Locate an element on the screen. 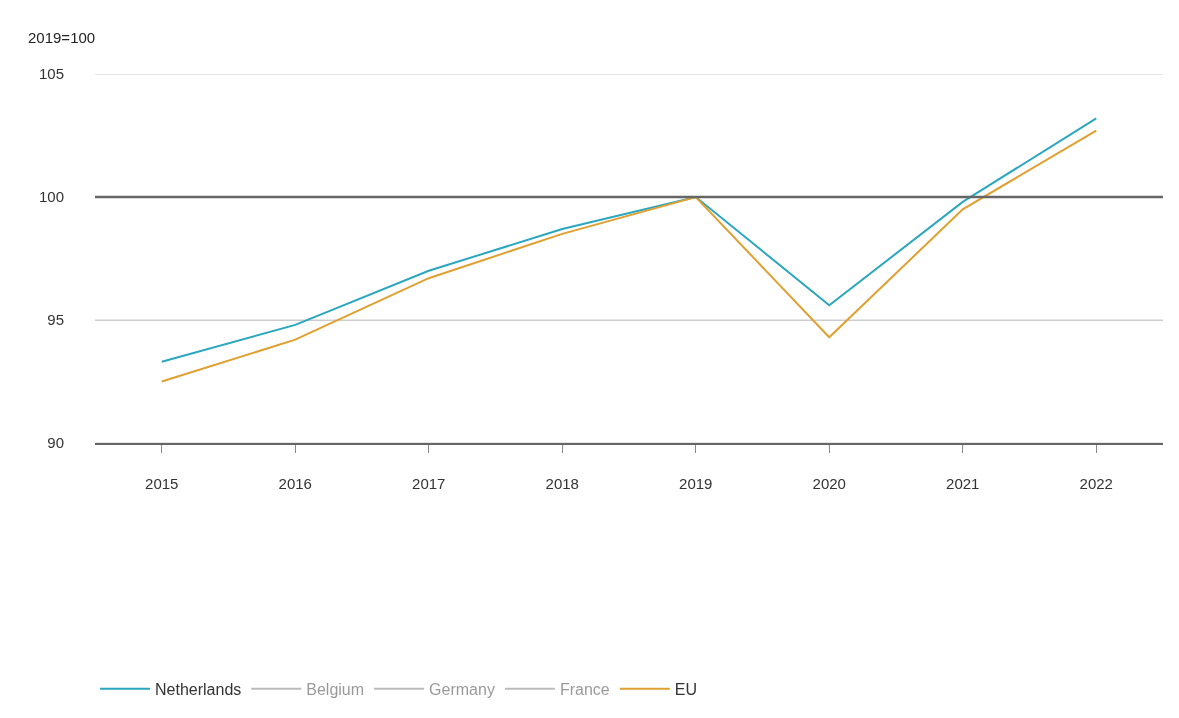 Image resolution: width=1179 pixels, height=718 pixels. x-tick-label: 2018 is located at coordinates (562, 483).